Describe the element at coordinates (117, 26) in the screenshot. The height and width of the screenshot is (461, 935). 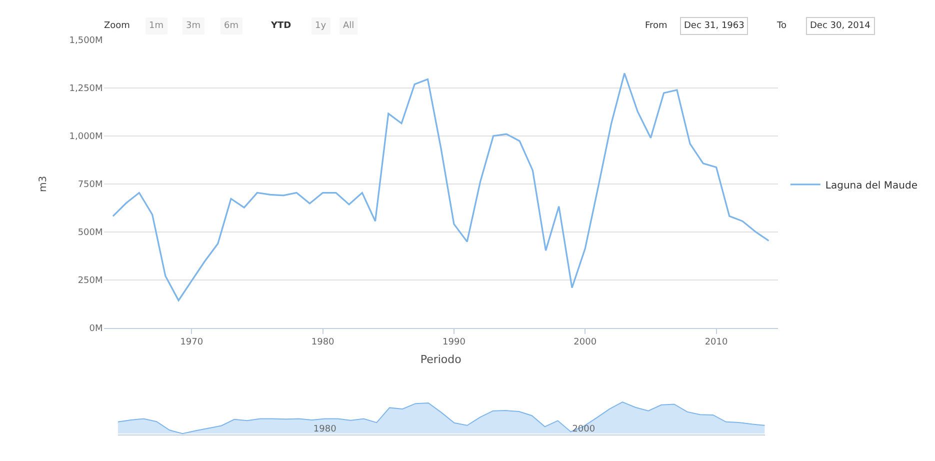
I see `text: Zoom` at that location.